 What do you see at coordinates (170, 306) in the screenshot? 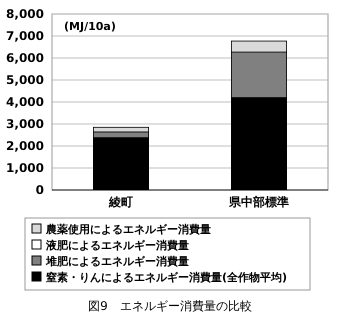
I see `text: 図9 エネルギー消費量の比較` at bounding box center [170, 306].